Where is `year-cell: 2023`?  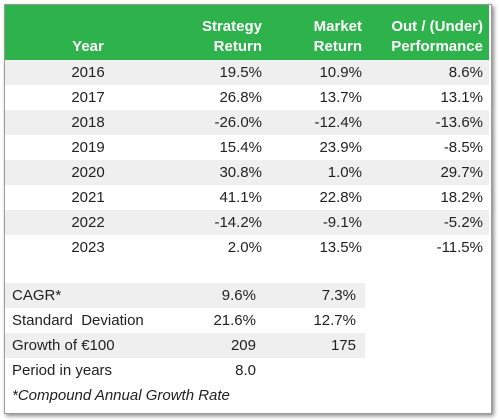 year-cell: 2023 is located at coordinates (88, 247).